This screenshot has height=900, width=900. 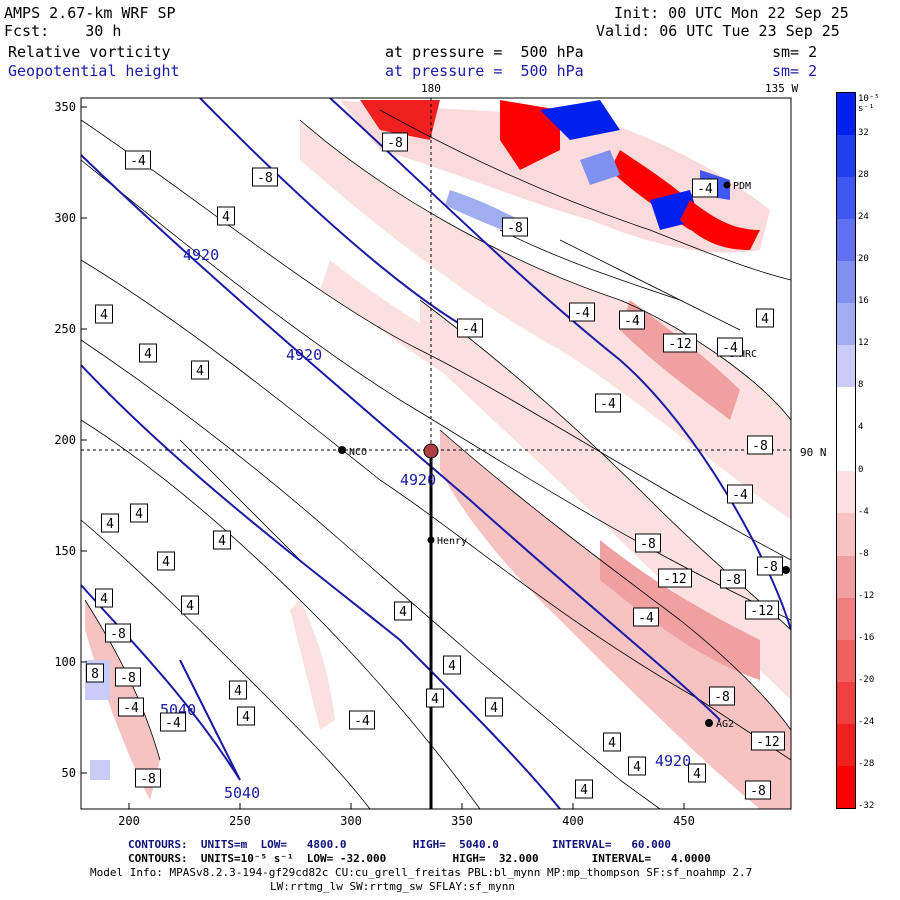 What do you see at coordinates (748, 354) in the screenshot?
I see `station-label: HRC` at bounding box center [748, 354].